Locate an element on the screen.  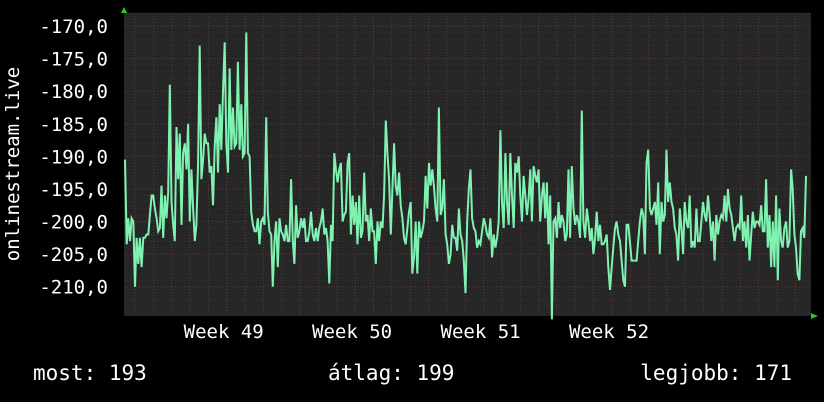
y-tick-label: -210,0 is located at coordinates (73, 288).